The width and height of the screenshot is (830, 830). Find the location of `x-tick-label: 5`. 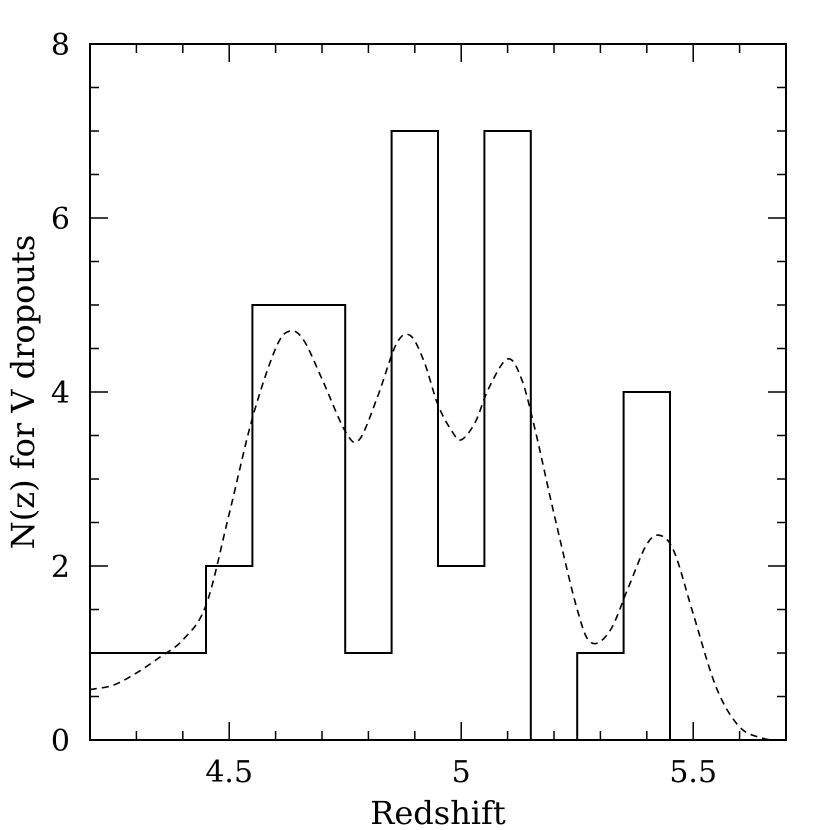

x-tick-label: 5 is located at coordinates (461, 772).